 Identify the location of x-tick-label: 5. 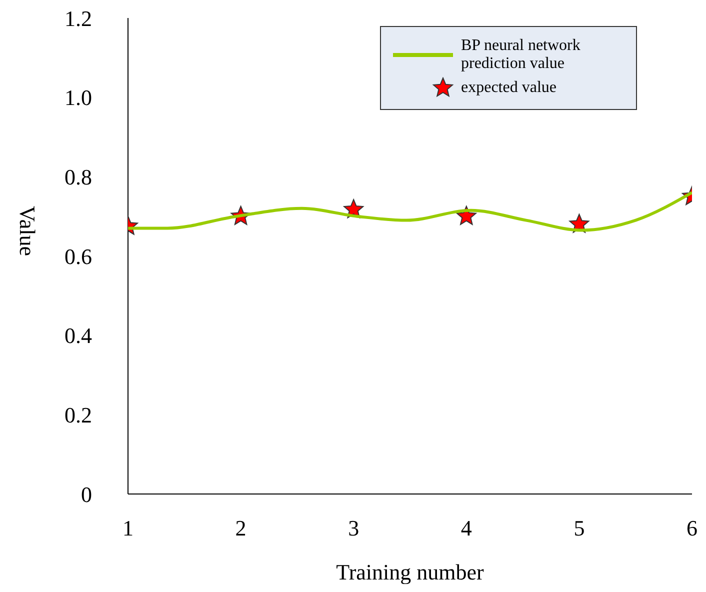
(579, 528).